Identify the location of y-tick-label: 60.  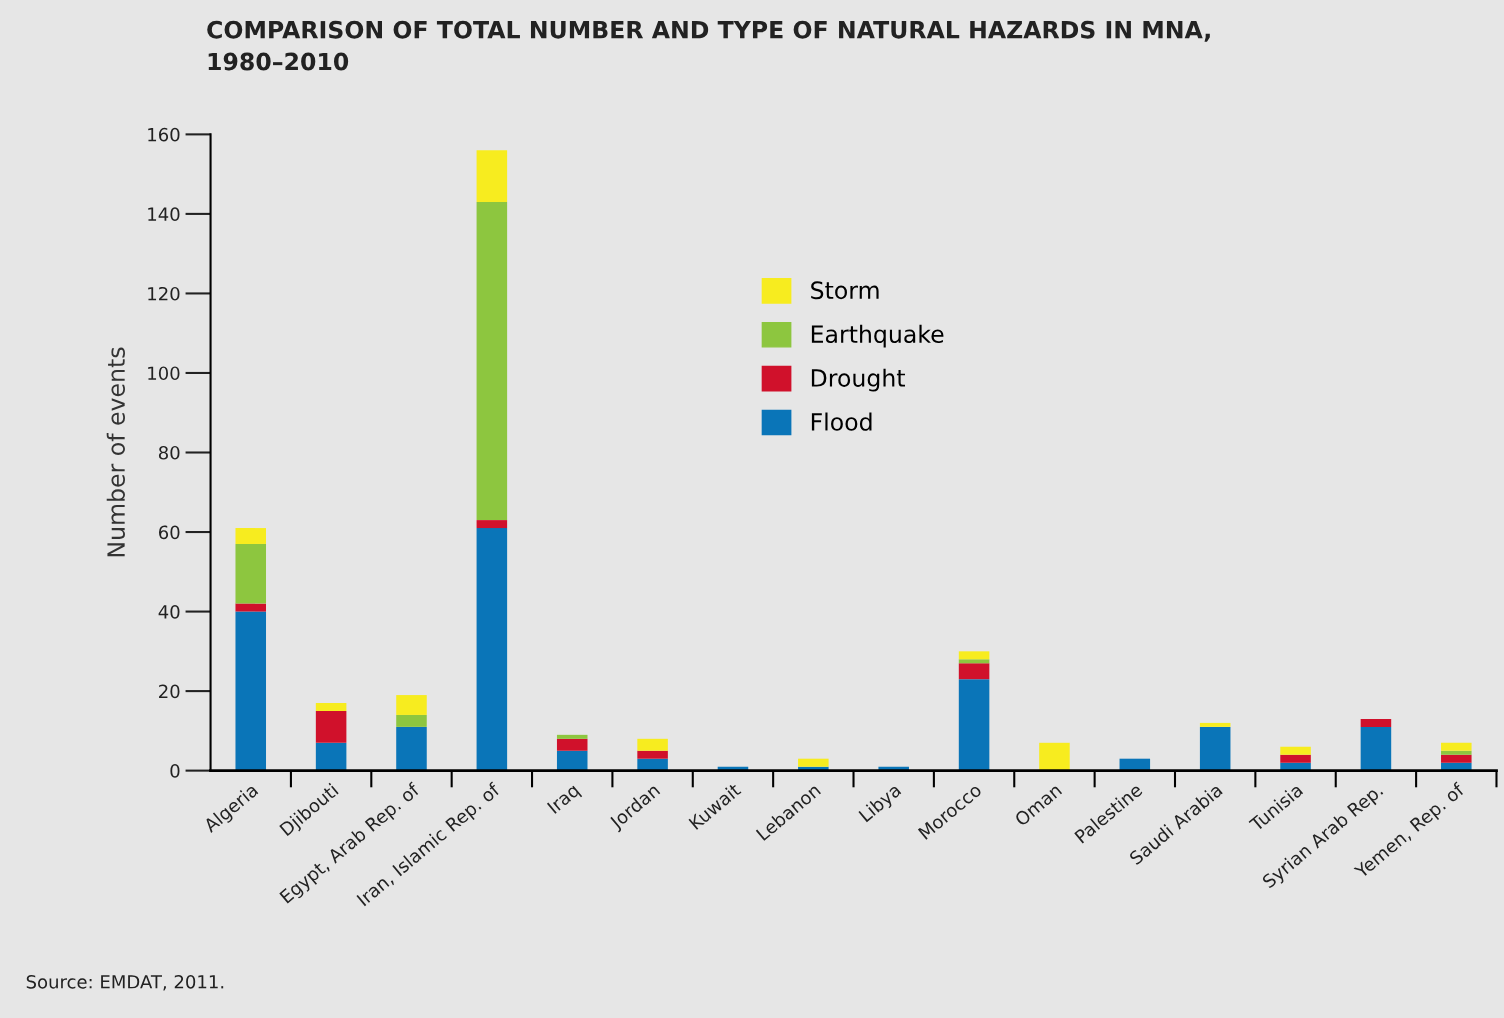
(169, 532).